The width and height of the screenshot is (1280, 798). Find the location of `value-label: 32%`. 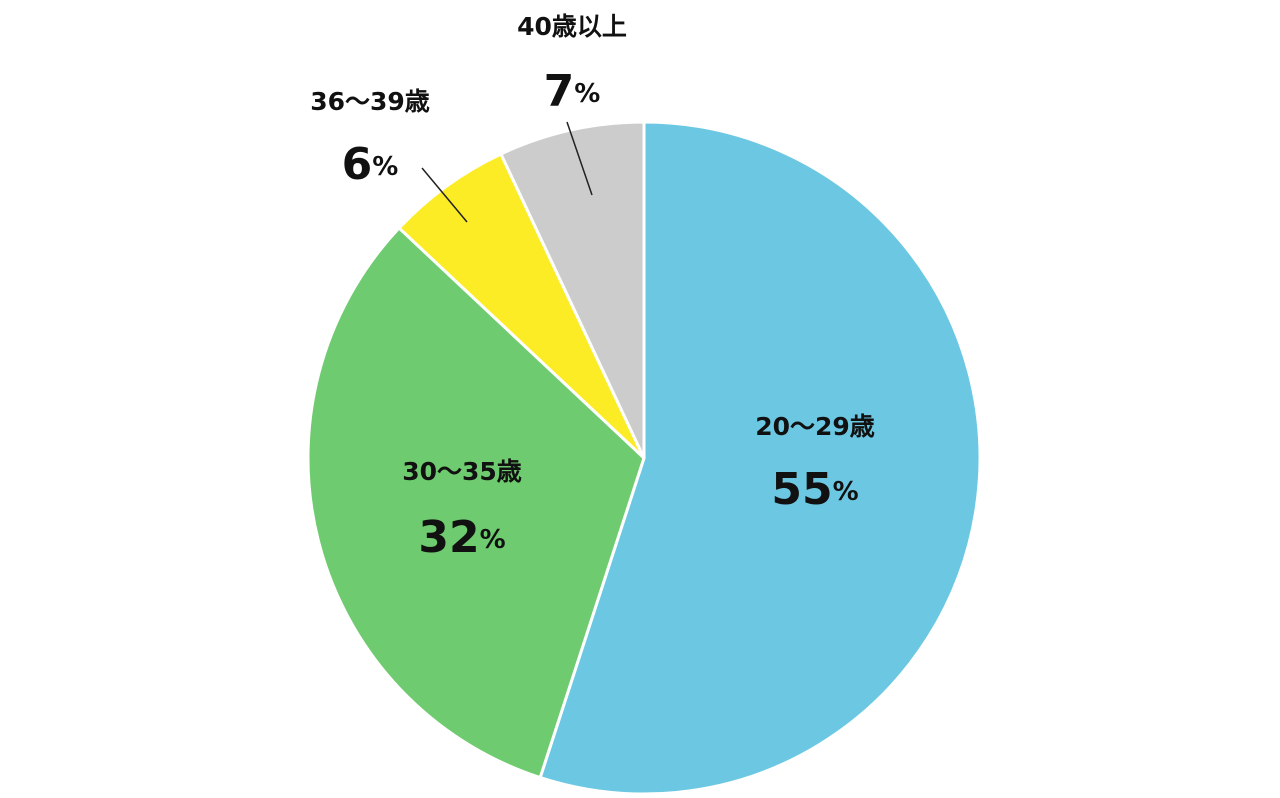

value-label: 32% is located at coordinates (461, 537).